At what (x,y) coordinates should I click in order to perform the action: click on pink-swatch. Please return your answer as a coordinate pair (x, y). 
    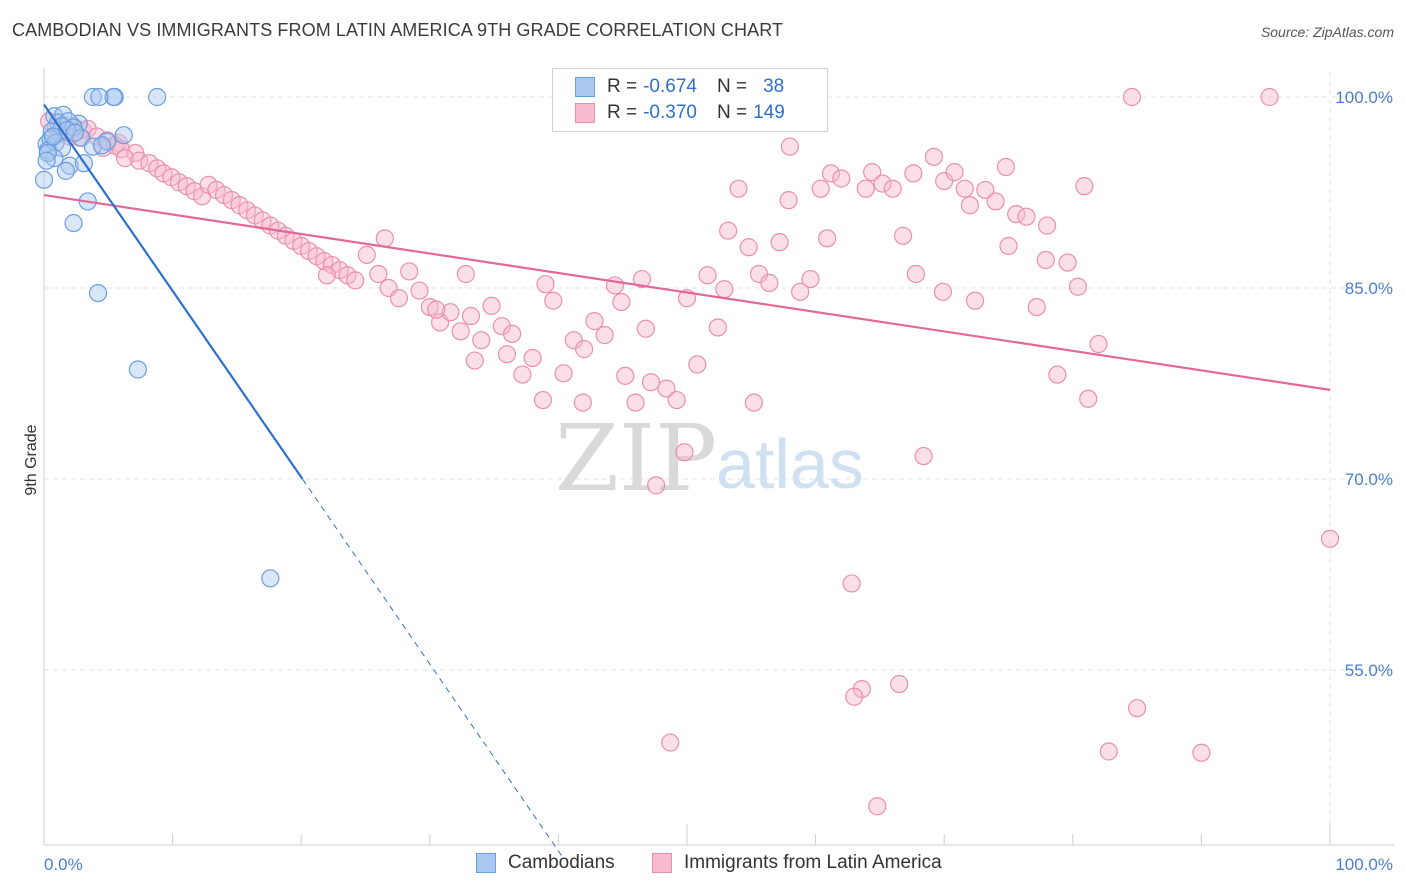
    Looking at the image, I should click on (585, 113).